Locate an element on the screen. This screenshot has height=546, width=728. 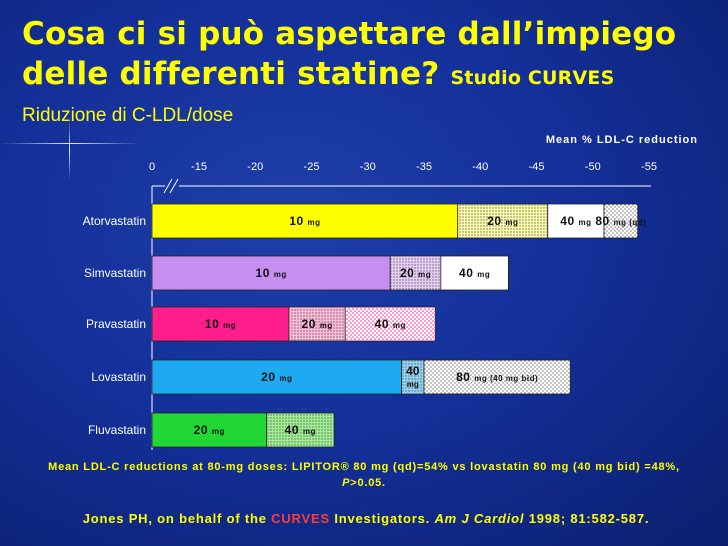
x-tick-label: -40 is located at coordinates (480, 167).